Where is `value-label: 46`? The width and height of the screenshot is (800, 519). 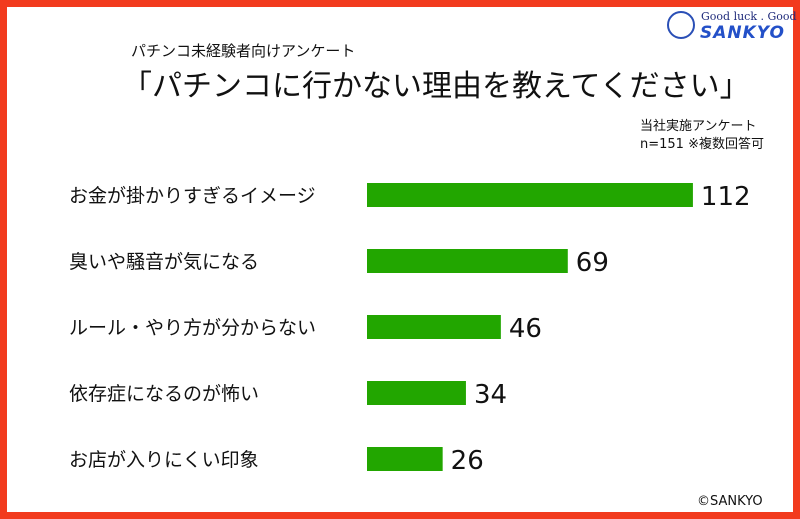
value-label: 46 is located at coordinates (525, 329).